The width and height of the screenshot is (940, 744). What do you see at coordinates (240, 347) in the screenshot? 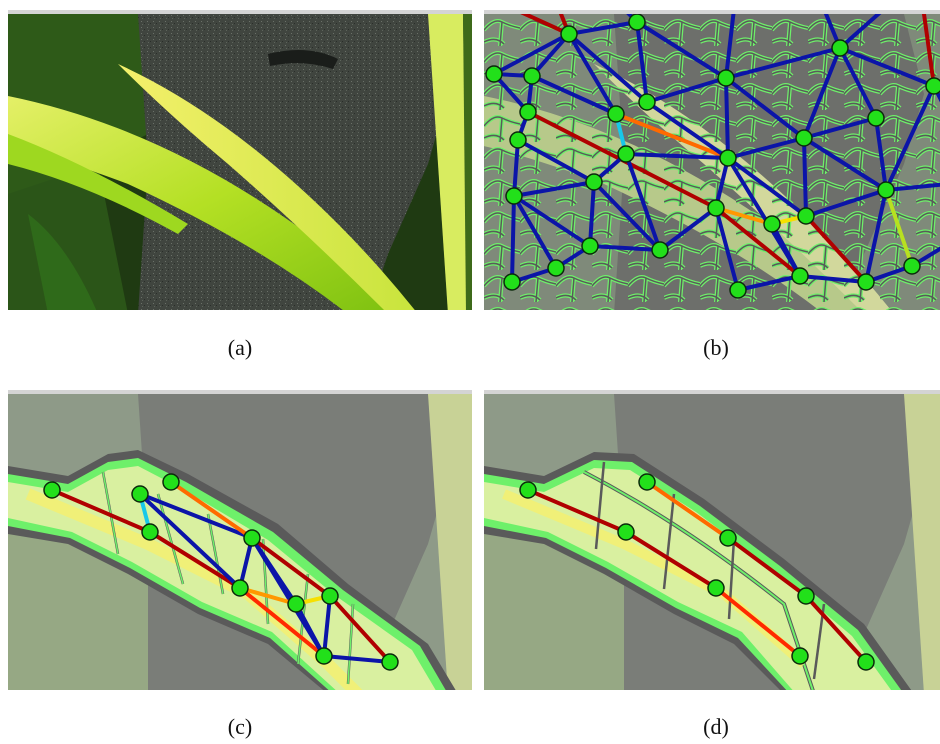
I see `caption-a: (a)` at bounding box center [240, 347].